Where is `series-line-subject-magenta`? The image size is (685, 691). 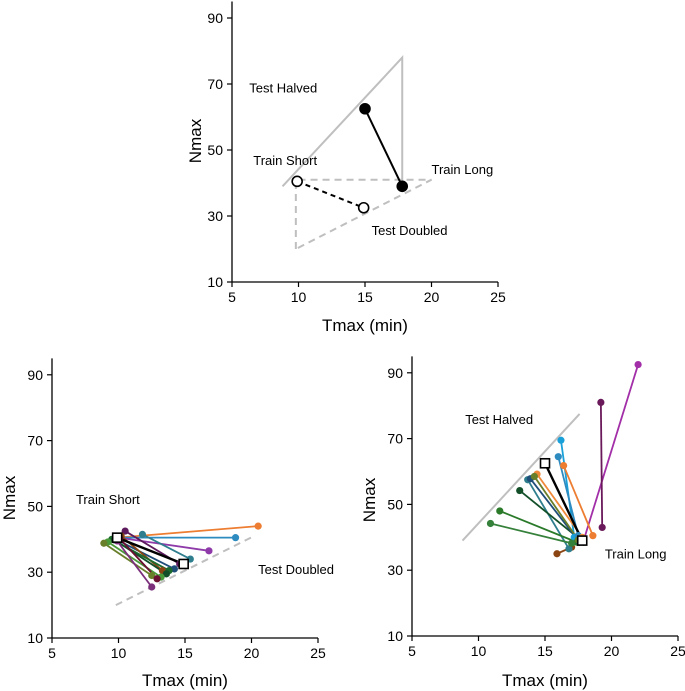 series-line-subject-magenta is located at coordinates (610, 452).